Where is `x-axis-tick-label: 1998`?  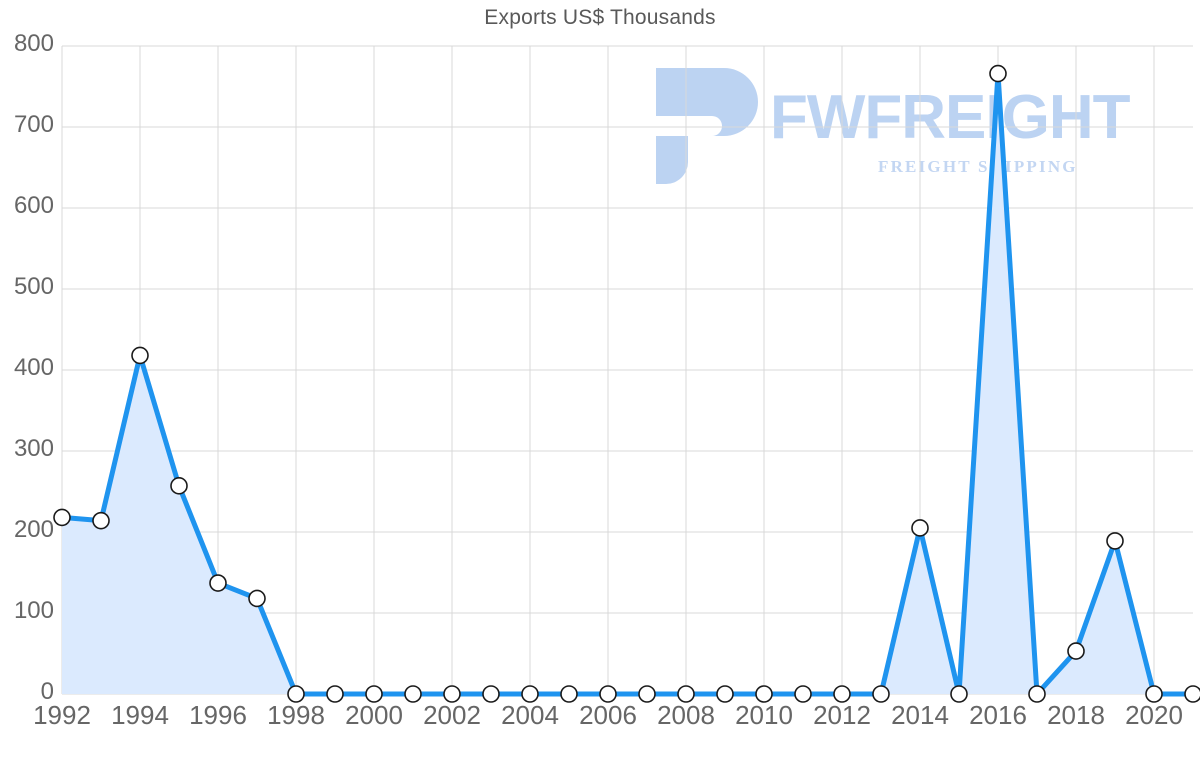 x-axis-tick-label: 1998 is located at coordinates (296, 715).